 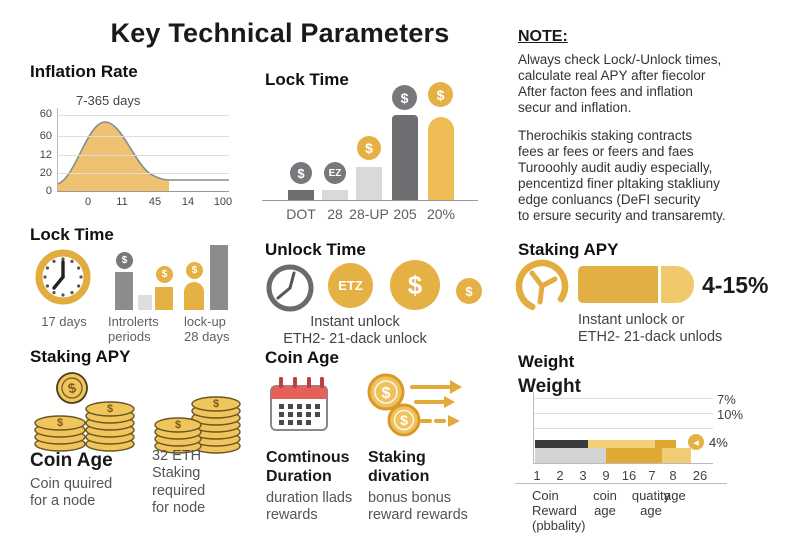 What do you see at coordinates (71, 493) in the screenshot?
I see `coin-age-text: Coin quuired for a node` at bounding box center [71, 493].